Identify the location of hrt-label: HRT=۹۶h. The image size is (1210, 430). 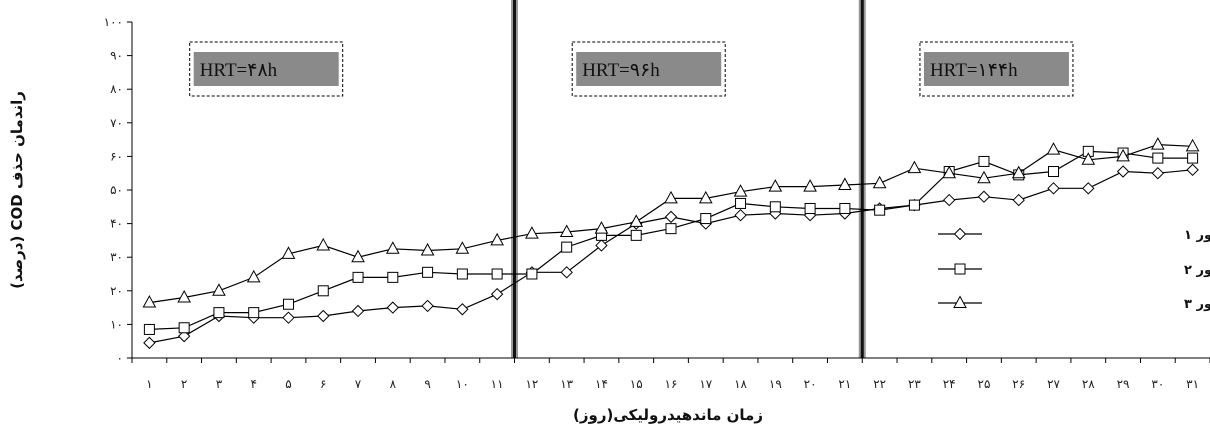
(621, 70).